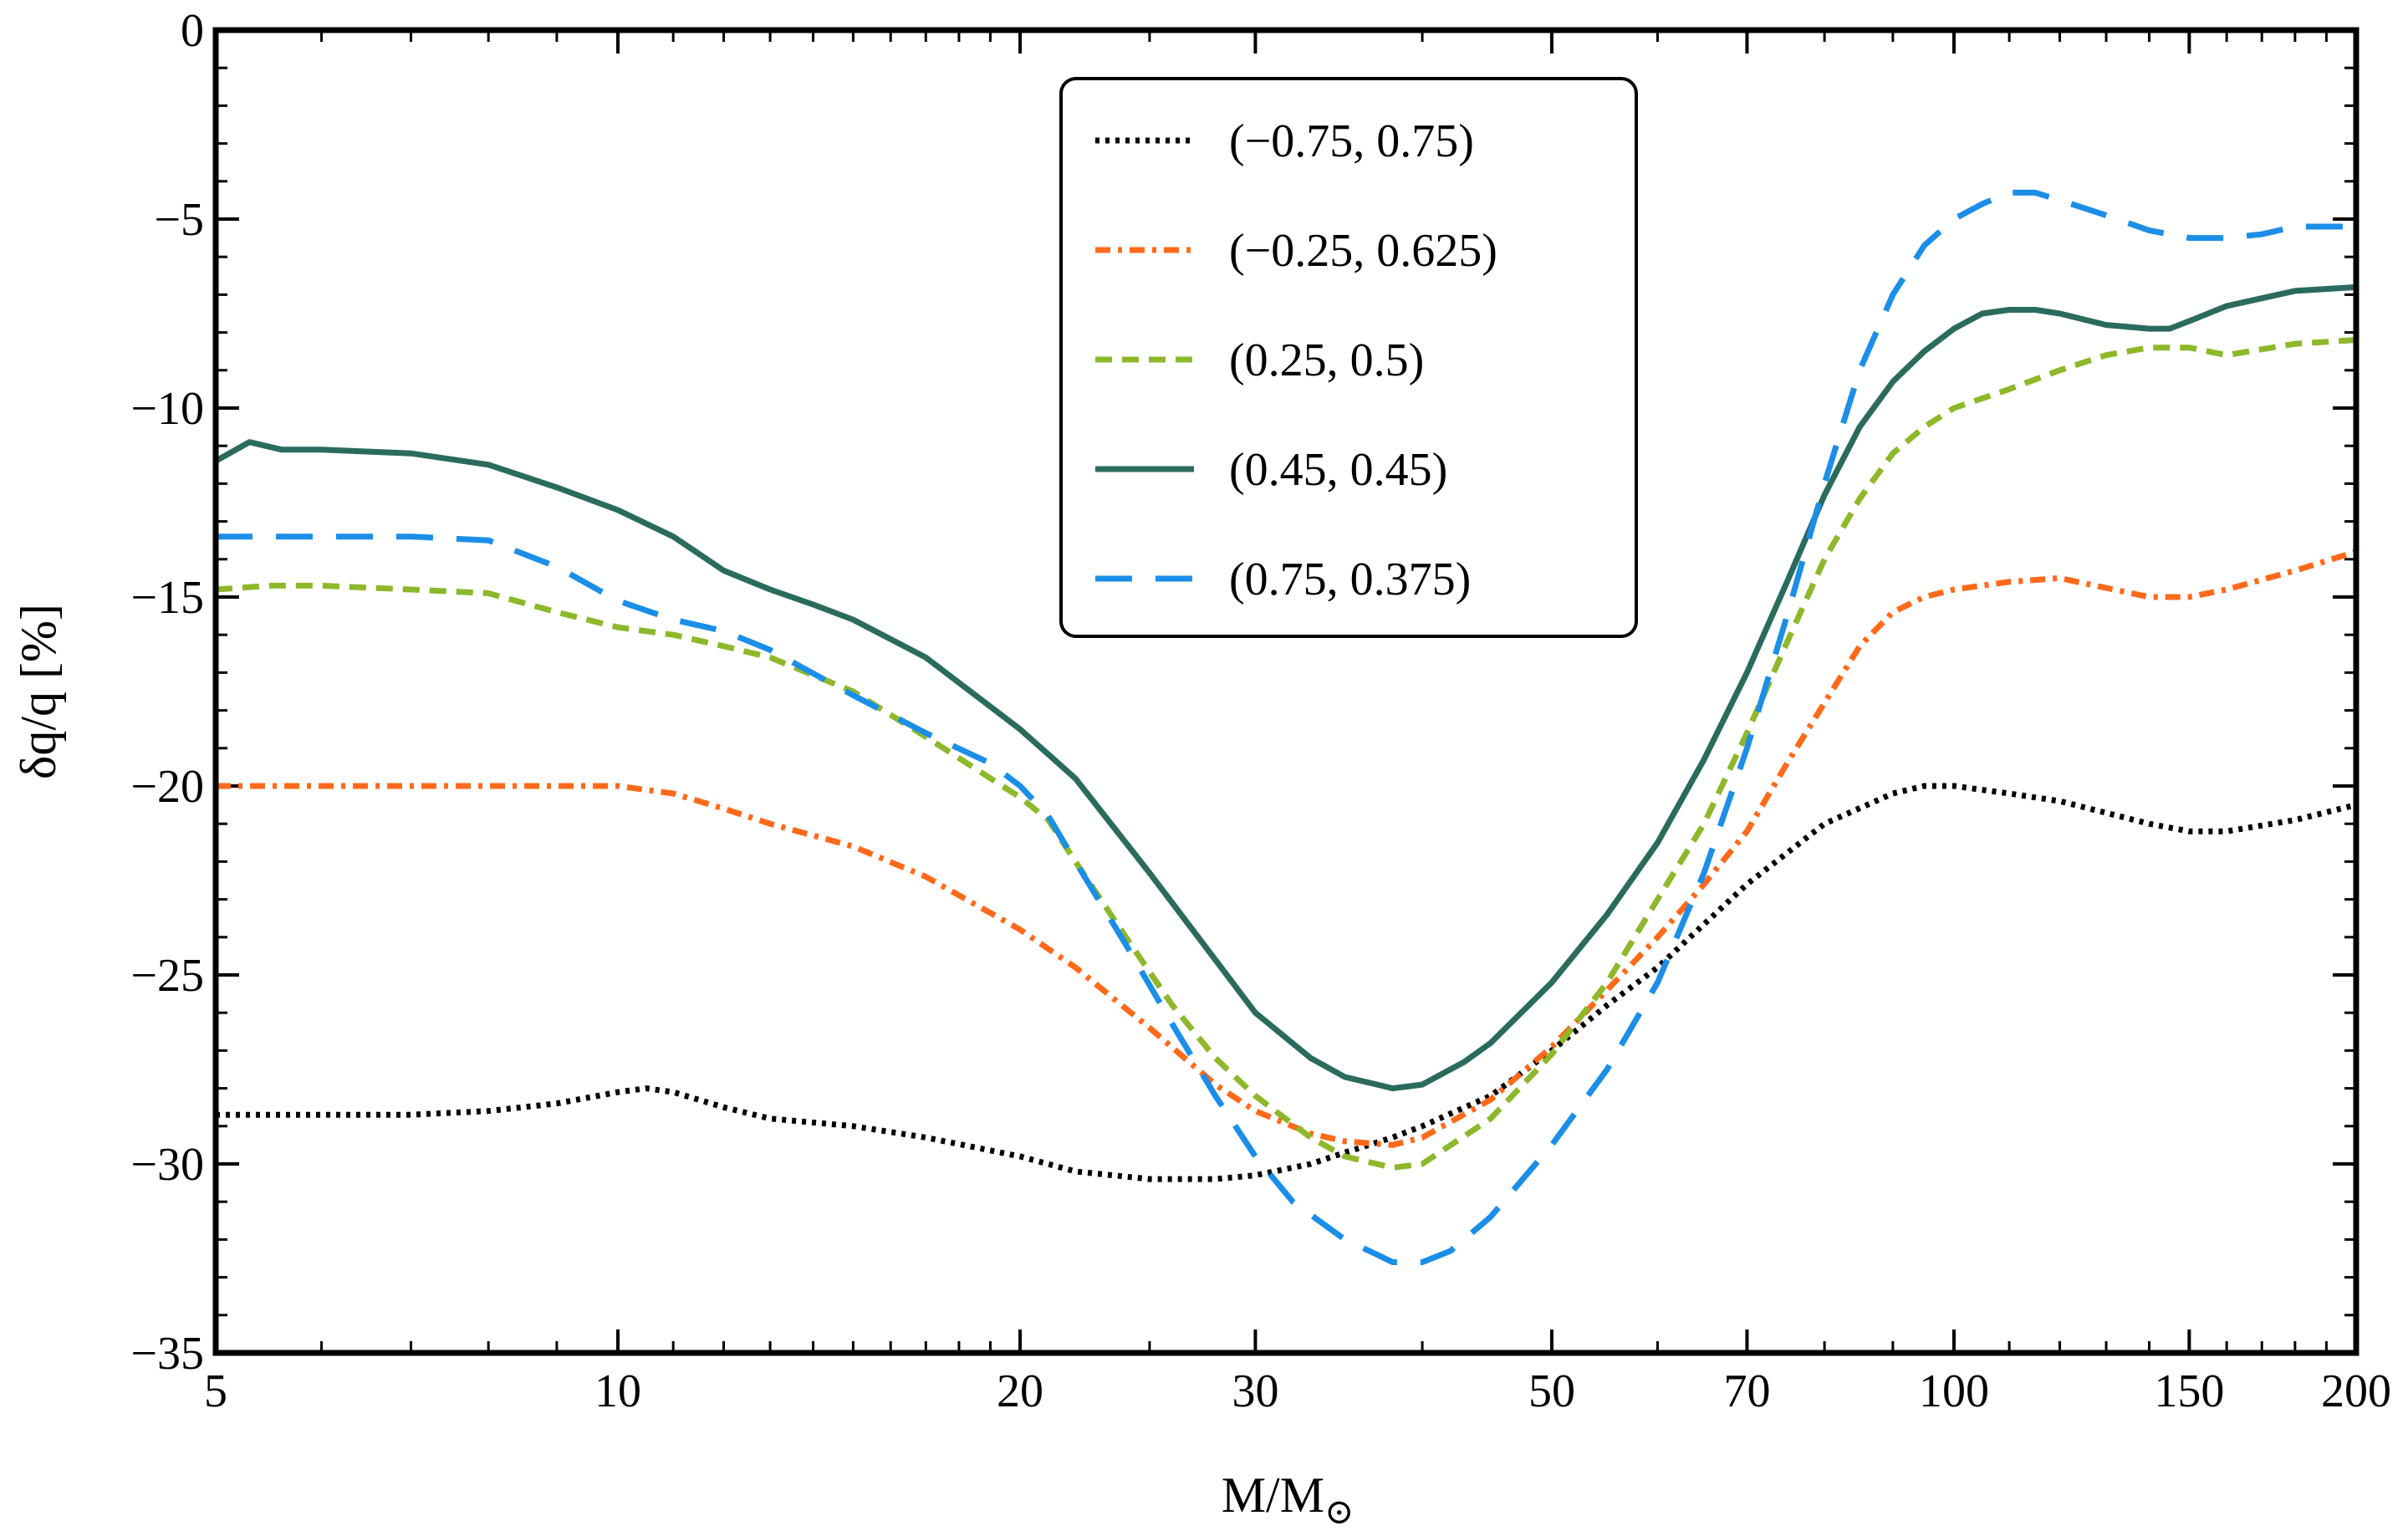 This screenshot has width=2408, height=1531. Describe the element at coordinates (167, 1354) in the screenshot. I see `y-tick-label: −35` at that location.